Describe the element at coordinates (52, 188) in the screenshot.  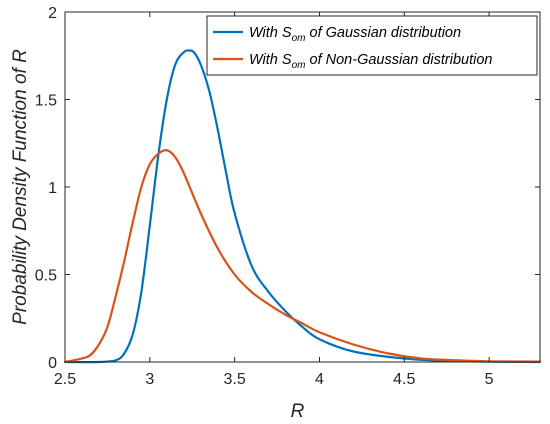
I see `y-tick-label: 1` at that location.